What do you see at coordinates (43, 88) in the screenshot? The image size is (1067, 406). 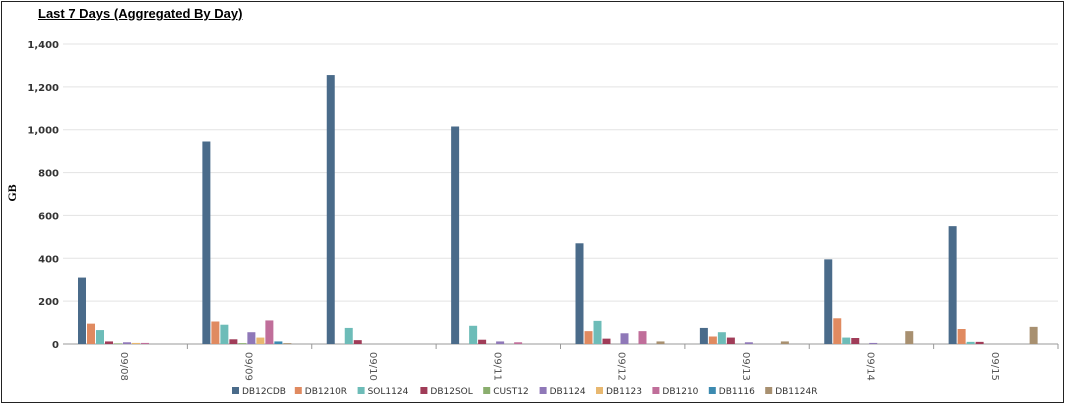 I see `y-tick-label: 1,200` at bounding box center [43, 88].